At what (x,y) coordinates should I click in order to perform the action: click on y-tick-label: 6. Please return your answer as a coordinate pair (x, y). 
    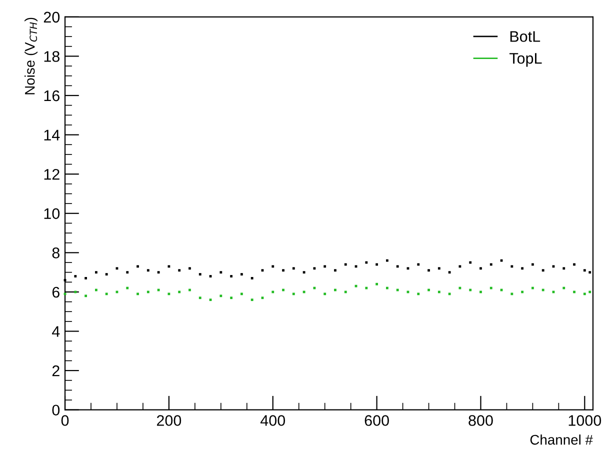
    Looking at the image, I should click on (56, 292).